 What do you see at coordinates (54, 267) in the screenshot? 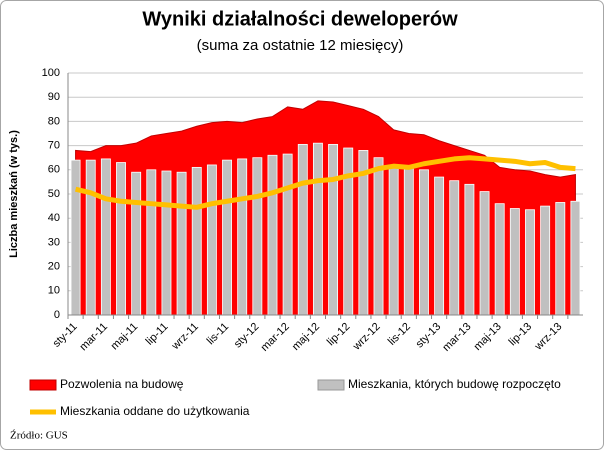
I see `y-tick-label: 20` at bounding box center [54, 267].